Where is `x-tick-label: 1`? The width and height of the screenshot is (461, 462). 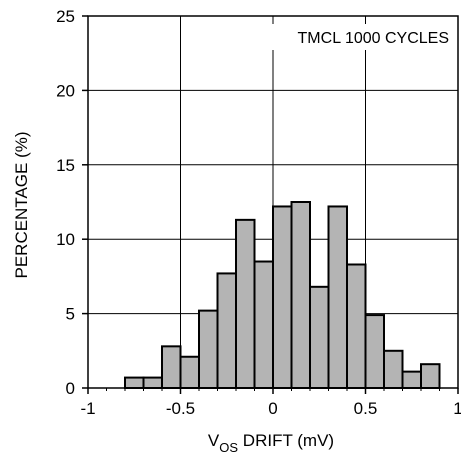 x-tick-label: 1 is located at coordinates (457, 408).